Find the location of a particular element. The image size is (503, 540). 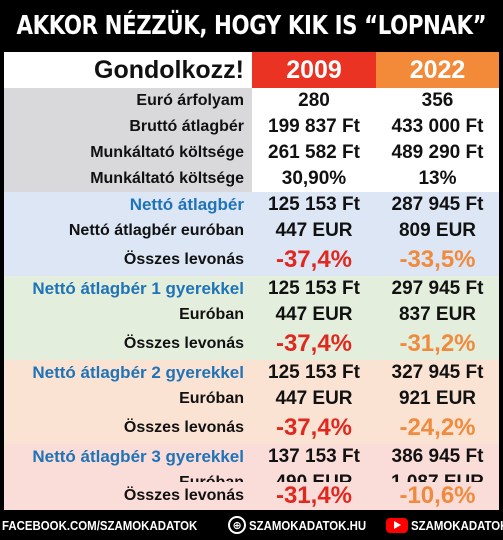

value-2022: -24,2% is located at coordinates (437, 427).